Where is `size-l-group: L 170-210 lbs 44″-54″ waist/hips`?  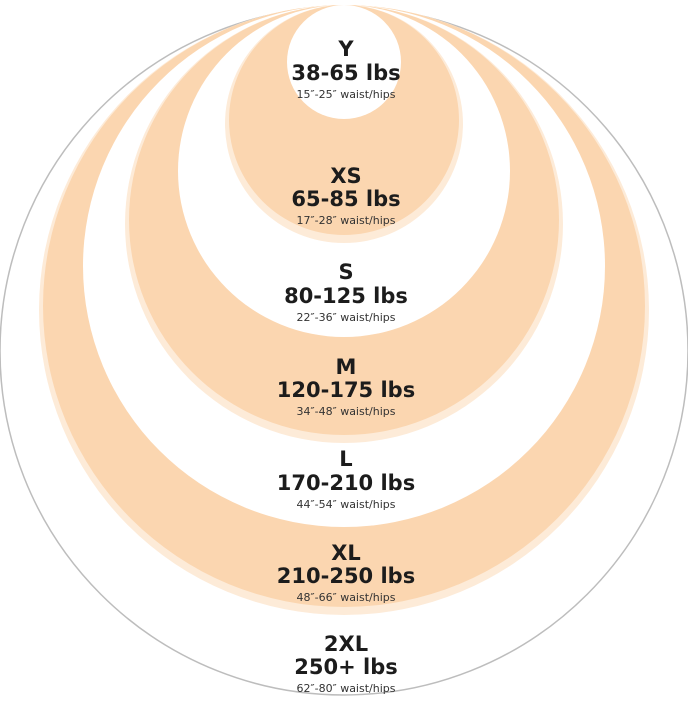 size-l-group: L 170-210 lbs 44″-54″ waist/hips is located at coordinates (346, 479).